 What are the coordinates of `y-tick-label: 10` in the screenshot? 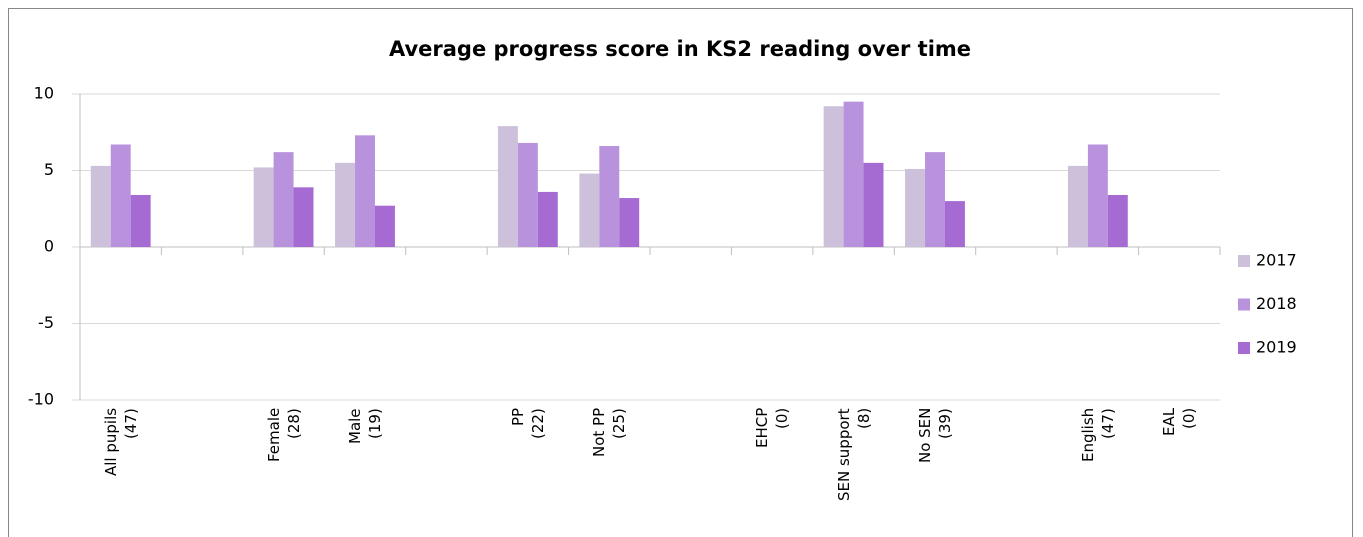 It's located at (44, 93).